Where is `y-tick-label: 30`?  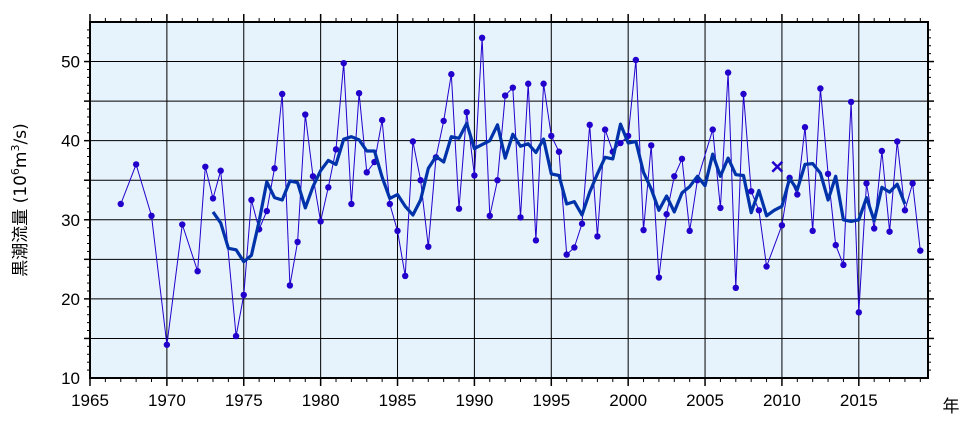
y-tick-label: 30 is located at coordinates (70, 220).